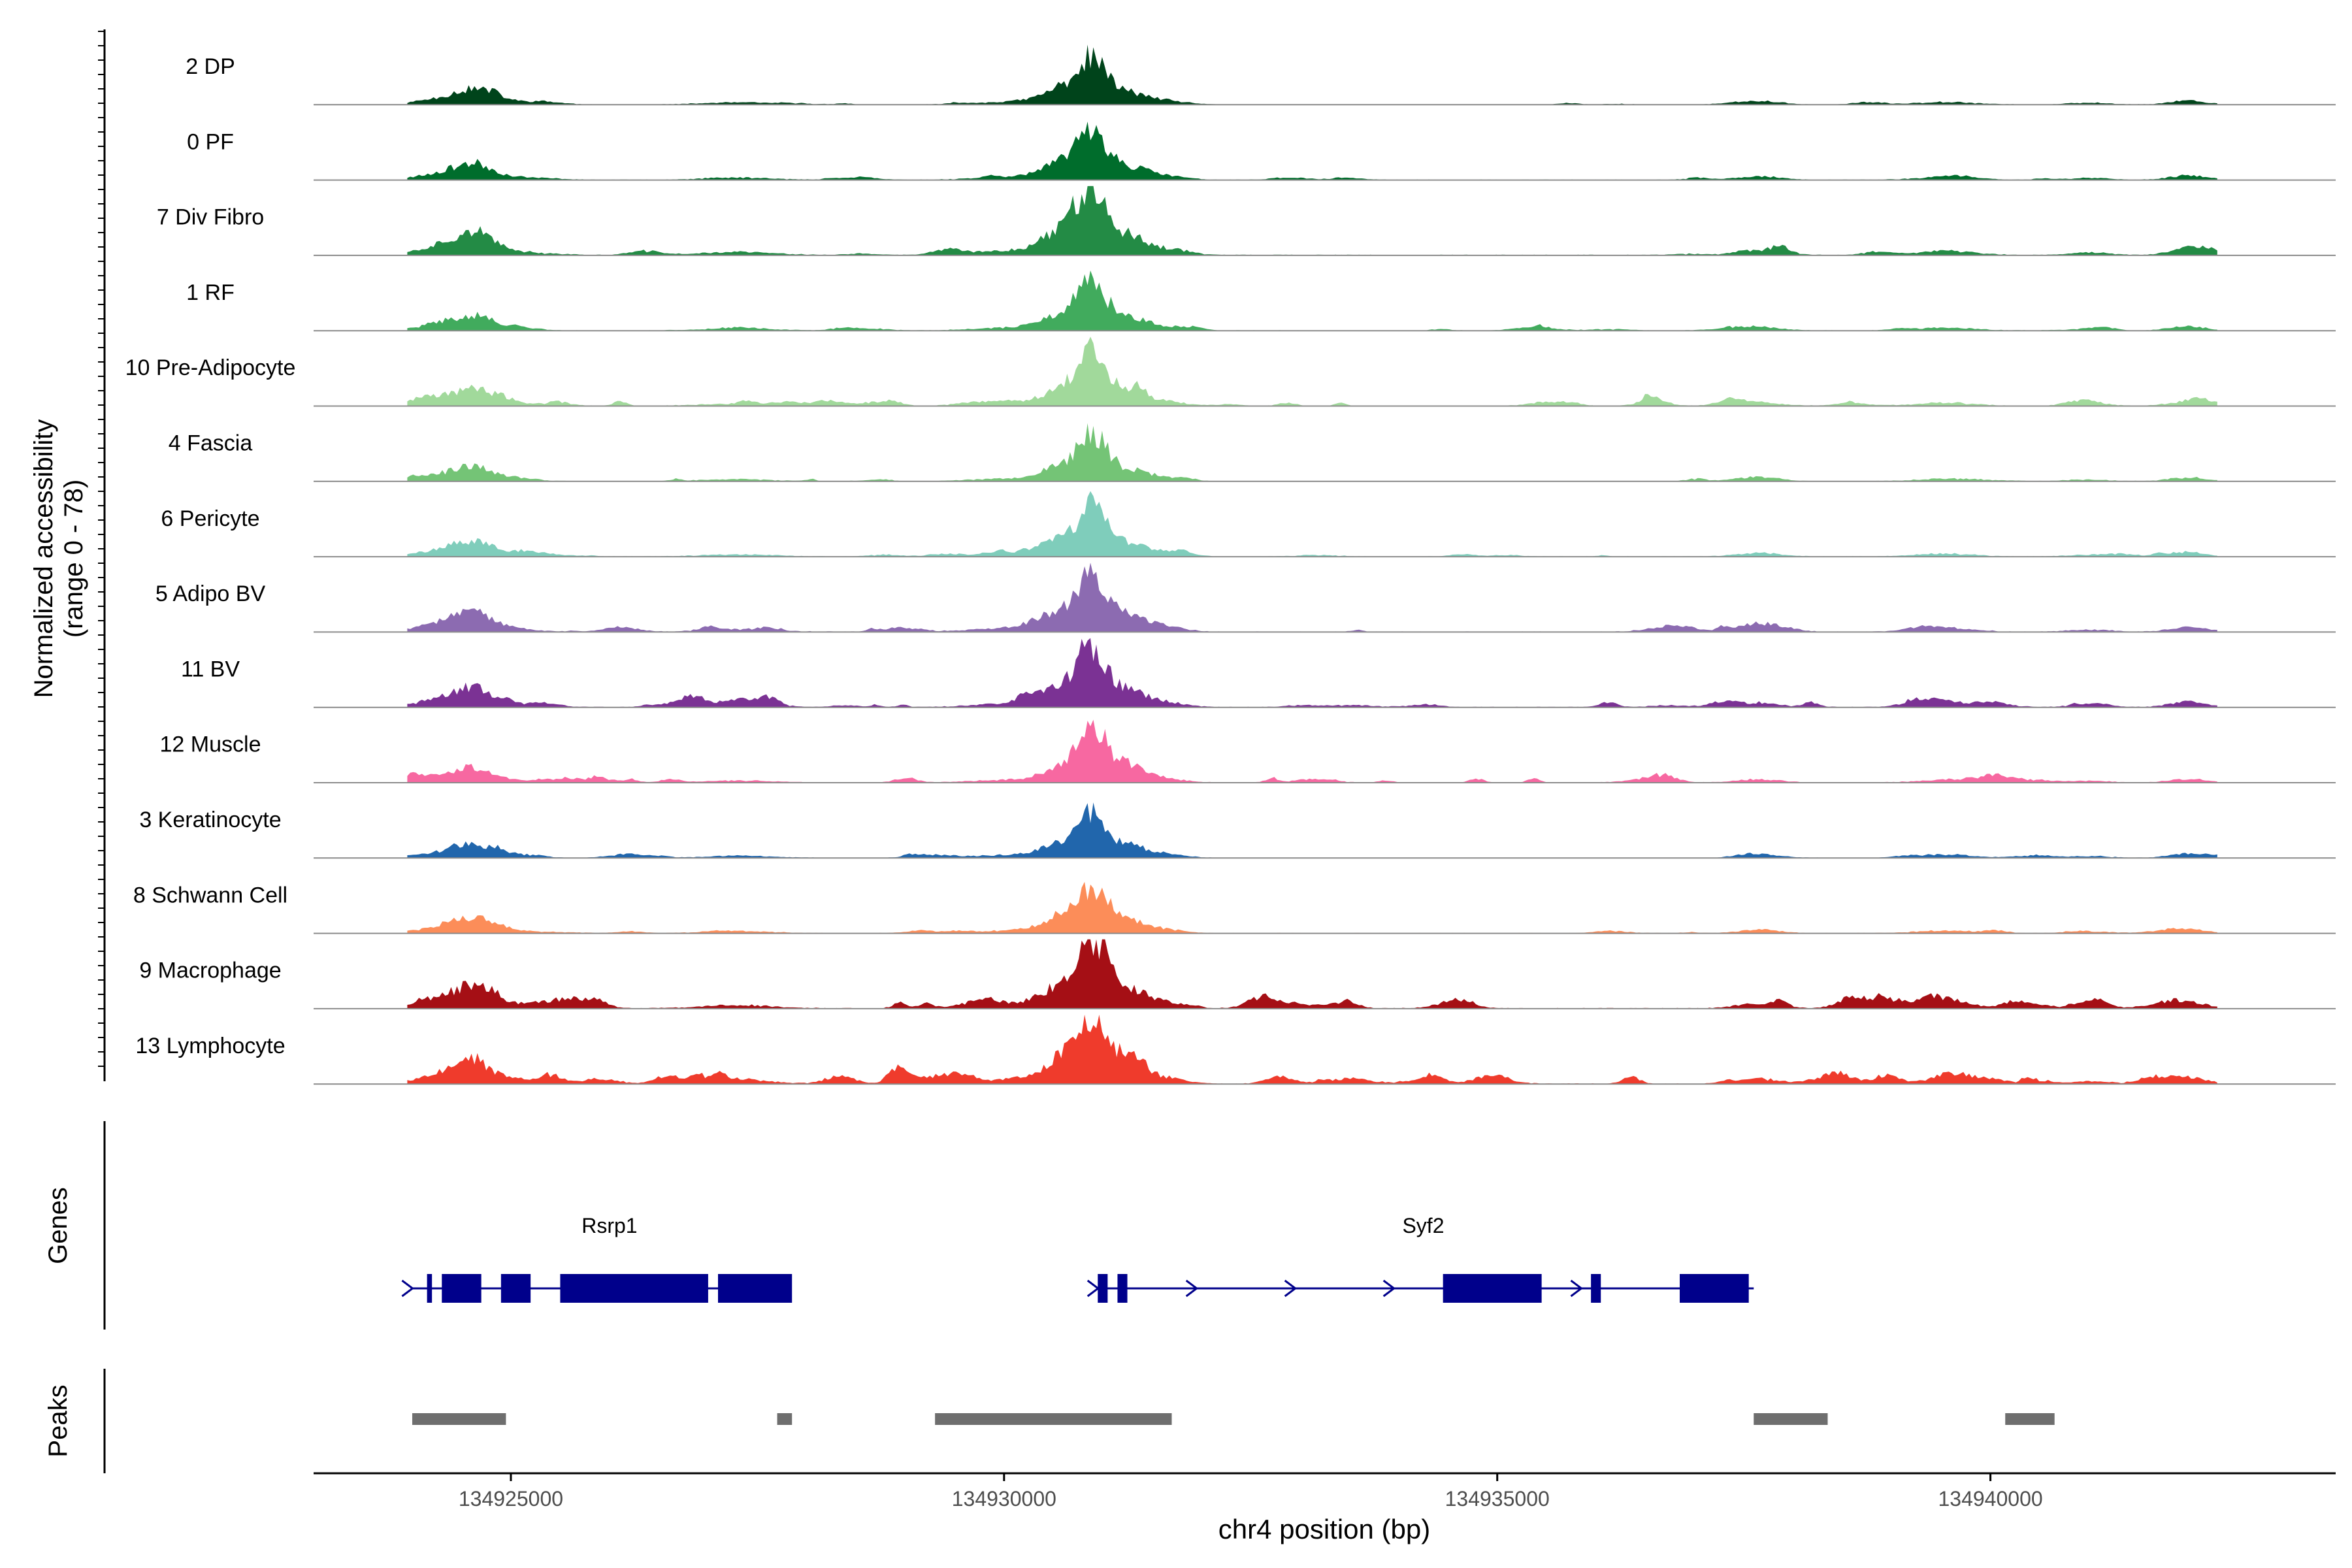 Image resolution: width=2352 pixels, height=1568 pixels. What do you see at coordinates (210, 217) in the screenshot?
I see `track-label: 7 Div Fibro` at bounding box center [210, 217].